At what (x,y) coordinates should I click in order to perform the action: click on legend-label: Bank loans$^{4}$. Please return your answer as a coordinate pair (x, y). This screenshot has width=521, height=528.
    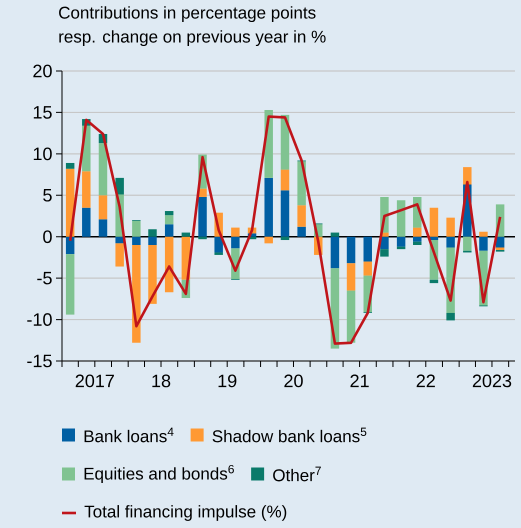
    Looking at the image, I should click on (129, 435).